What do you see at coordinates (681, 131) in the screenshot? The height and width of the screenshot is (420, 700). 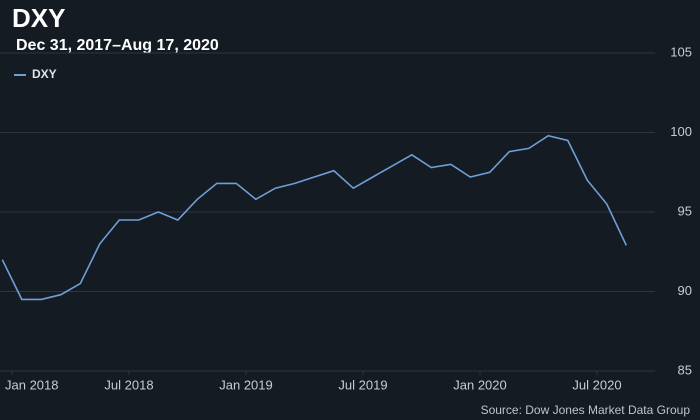 I see `y-tick-label: 100` at bounding box center [681, 131].